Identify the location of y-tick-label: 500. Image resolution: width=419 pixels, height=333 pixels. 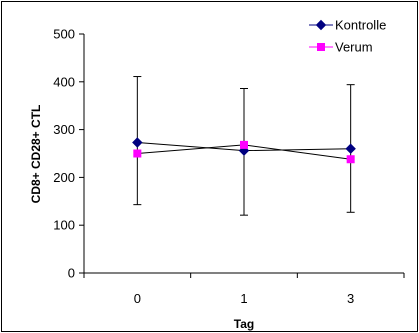
(64, 34).